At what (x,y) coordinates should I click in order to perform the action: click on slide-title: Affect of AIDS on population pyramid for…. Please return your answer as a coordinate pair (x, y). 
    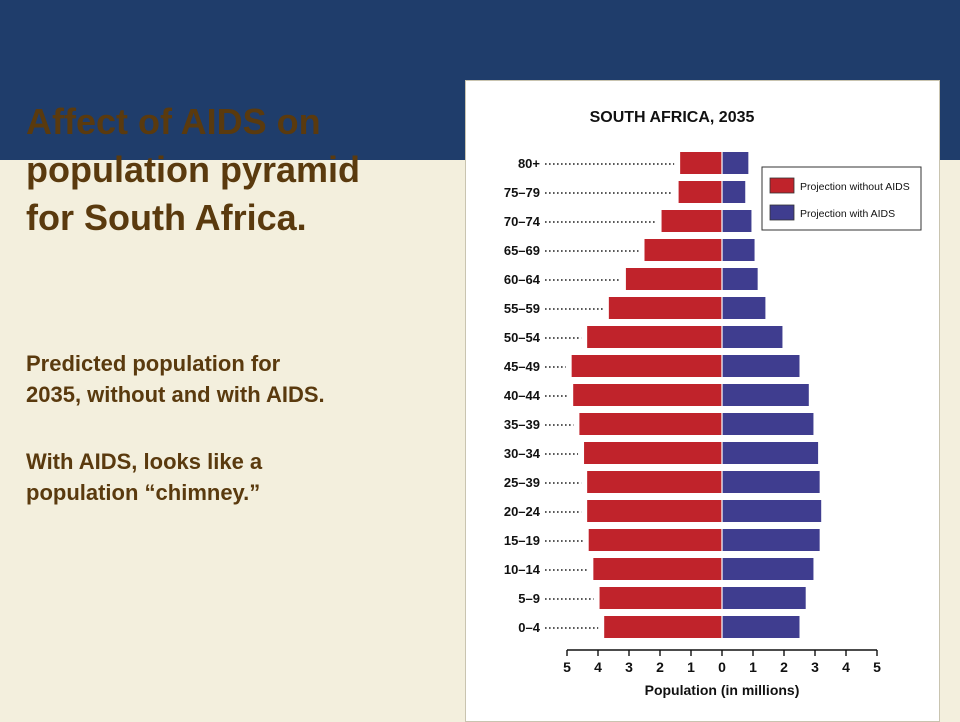
    Looking at the image, I should click on (236, 170).